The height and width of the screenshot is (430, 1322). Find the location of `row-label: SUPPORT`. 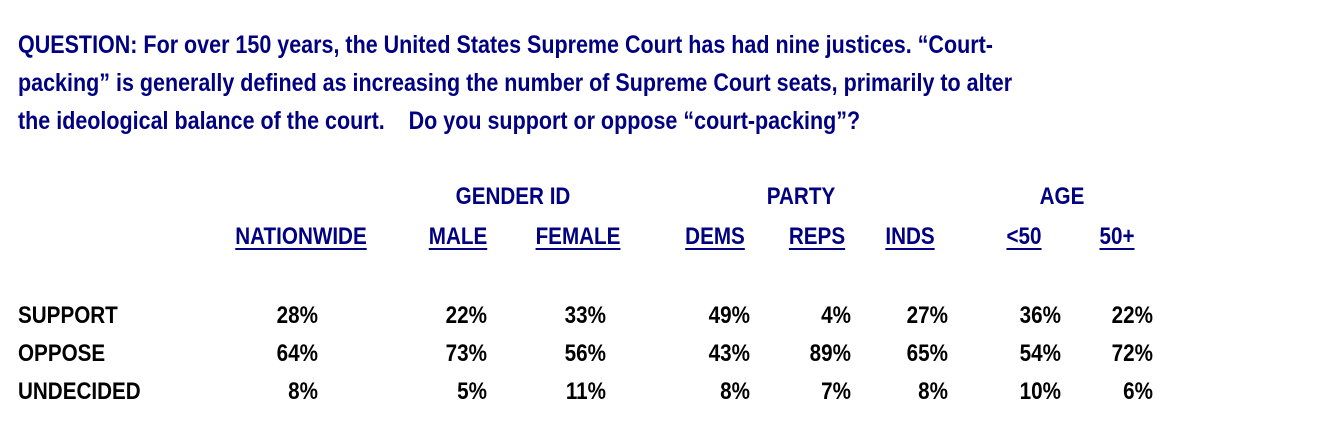

row-label: SUPPORT is located at coordinates (68, 315).